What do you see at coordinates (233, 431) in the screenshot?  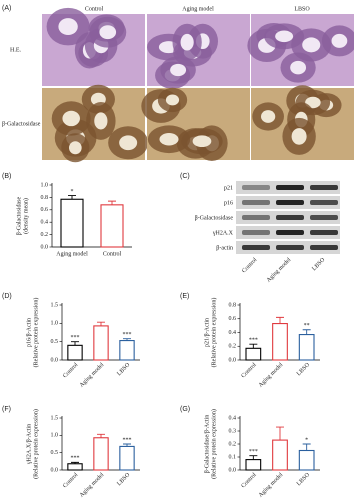 I see `y-tick-label: 0.3` at bounding box center [233, 431].